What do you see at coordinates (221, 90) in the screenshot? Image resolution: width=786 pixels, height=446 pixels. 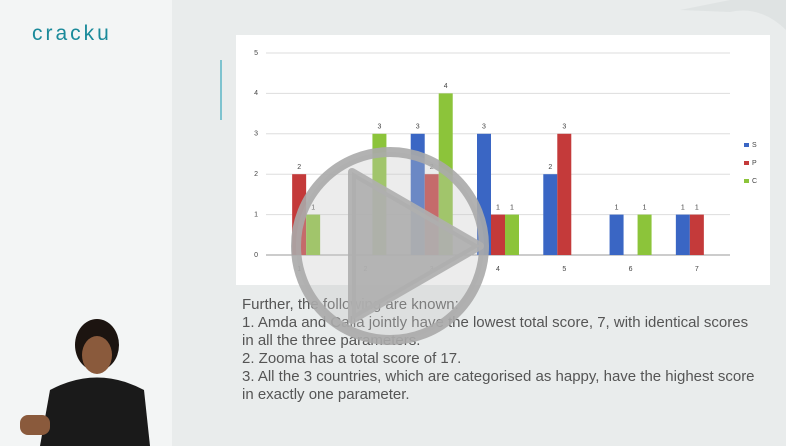 I see `divider` at bounding box center [221, 90].